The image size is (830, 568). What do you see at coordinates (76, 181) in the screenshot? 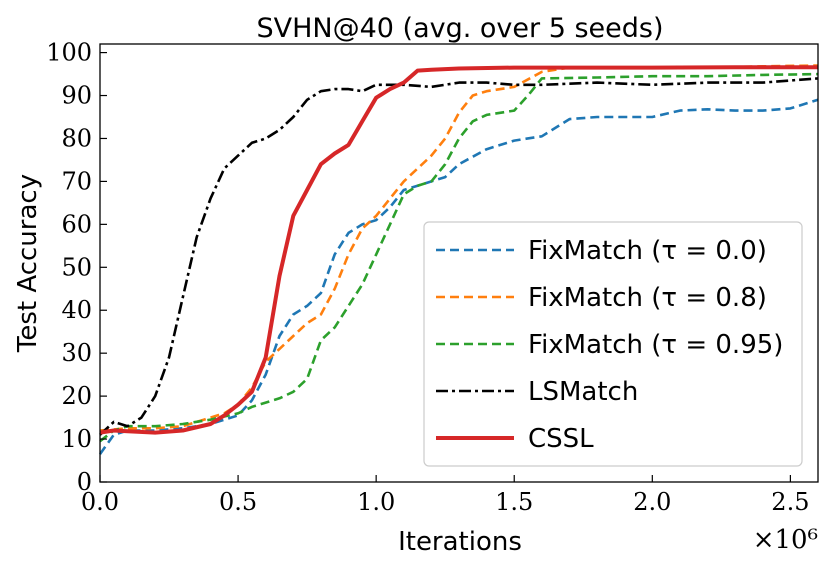
I see `y-tick-label: 70` at bounding box center [76, 181].